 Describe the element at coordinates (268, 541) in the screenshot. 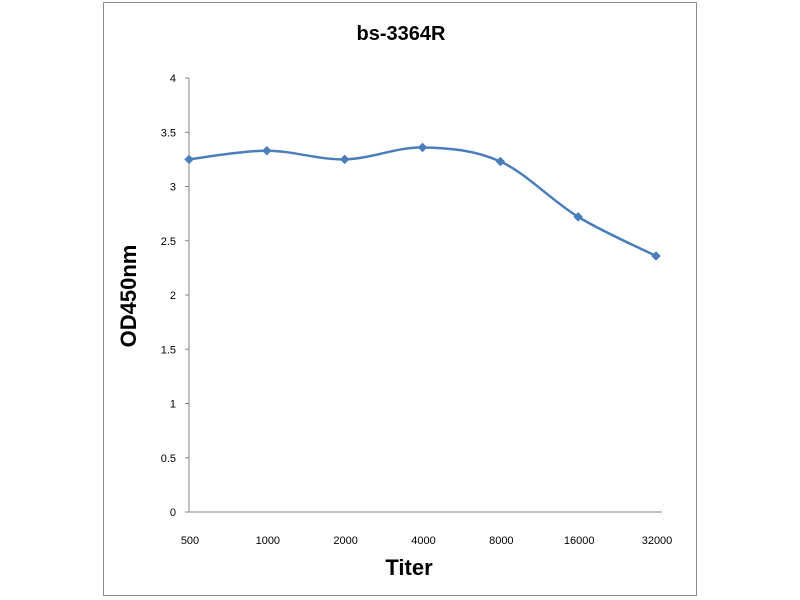

I see `x-tick-label: 1000` at that location.